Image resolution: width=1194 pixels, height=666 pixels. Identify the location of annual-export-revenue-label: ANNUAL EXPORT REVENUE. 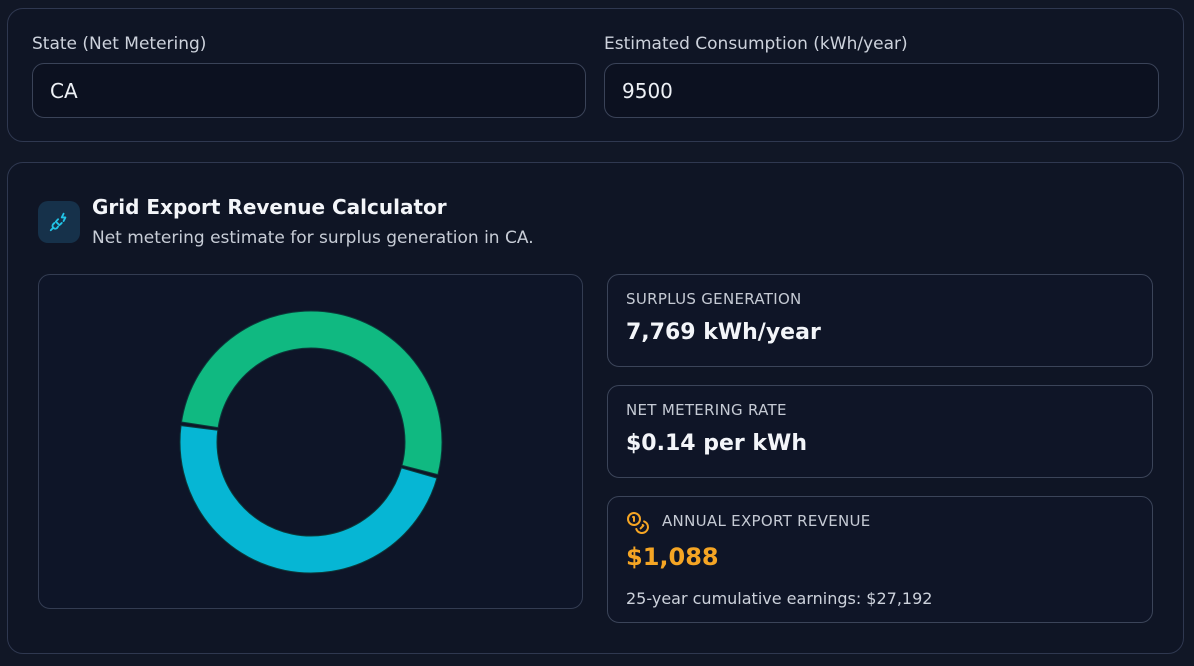
(766, 521).